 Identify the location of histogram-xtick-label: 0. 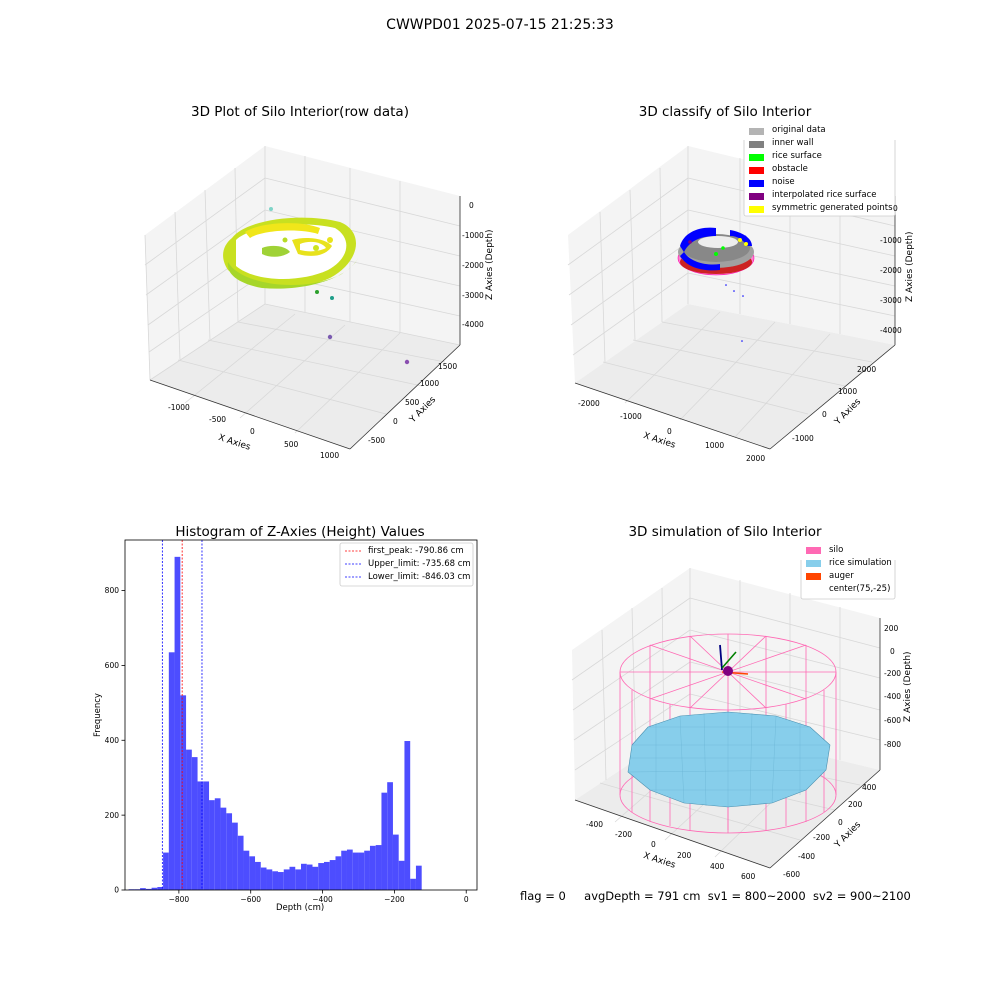
(466, 899).